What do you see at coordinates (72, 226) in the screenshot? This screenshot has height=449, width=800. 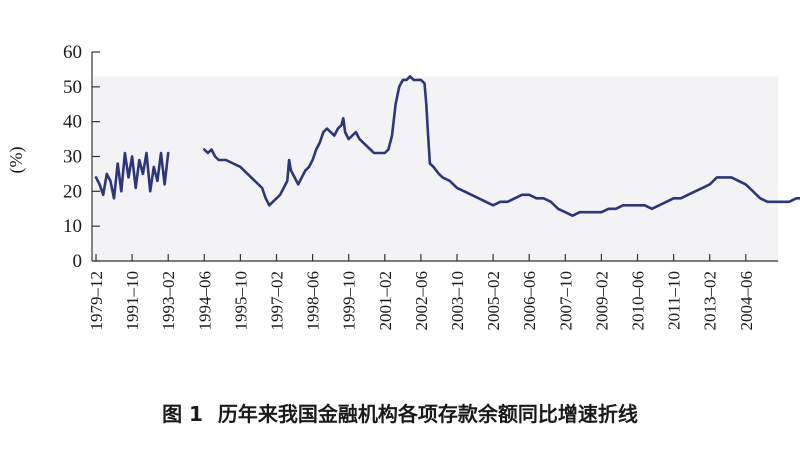 I see `y-tick-label: 10` at bounding box center [72, 226].